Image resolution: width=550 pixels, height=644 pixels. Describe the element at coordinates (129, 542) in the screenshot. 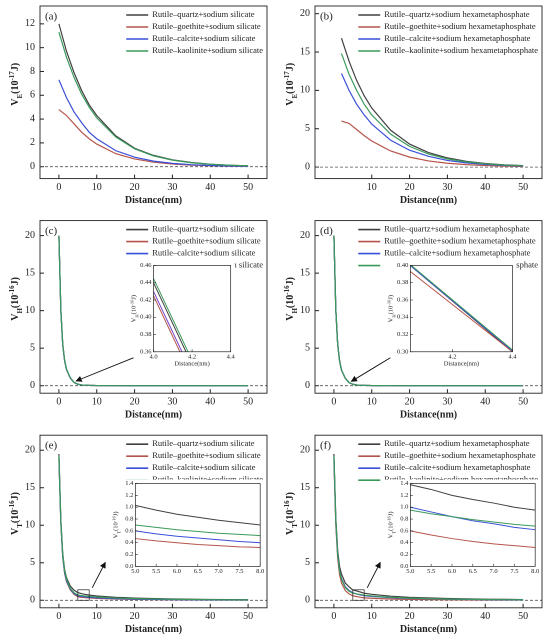

I see `inset-y-tick-label: 0.4` at that location.